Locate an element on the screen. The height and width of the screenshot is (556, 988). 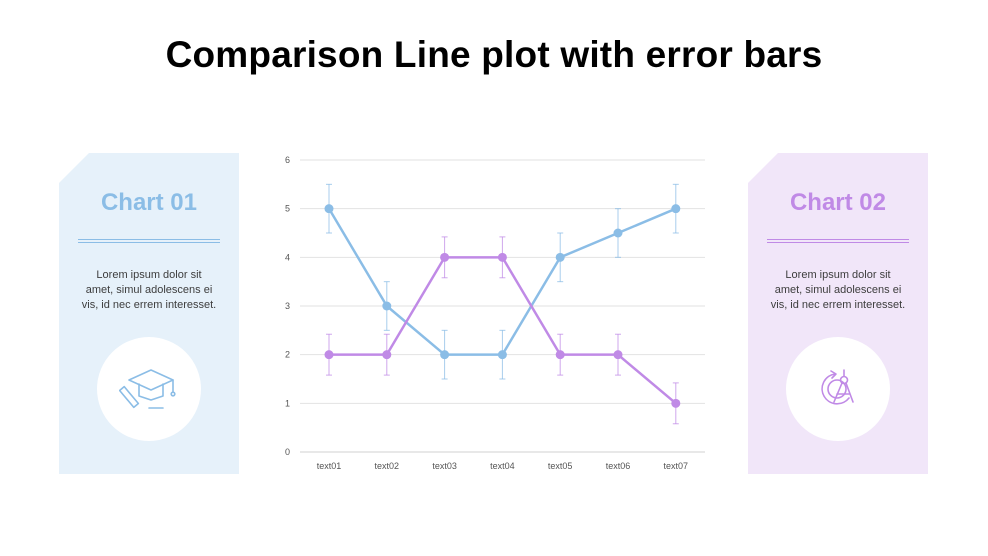
graduation-cap-pencil-icon is located at coordinates (147, 389).